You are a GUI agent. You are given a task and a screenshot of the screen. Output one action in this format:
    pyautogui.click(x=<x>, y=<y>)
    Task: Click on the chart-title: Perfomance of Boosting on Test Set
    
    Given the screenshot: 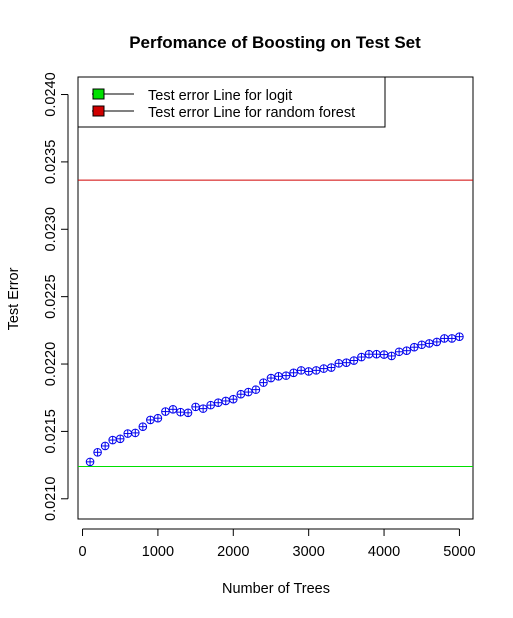 What is the action you would take?
    pyautogui.click(x=275, y=42)
    